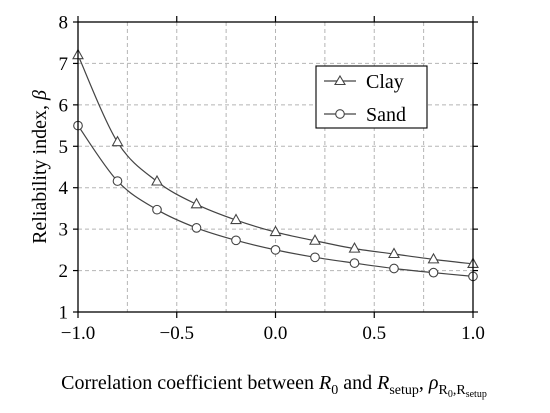  Describe the element at coordinates (64, 23) in the screenshot. I see `y-tick-label: 8` at that location.